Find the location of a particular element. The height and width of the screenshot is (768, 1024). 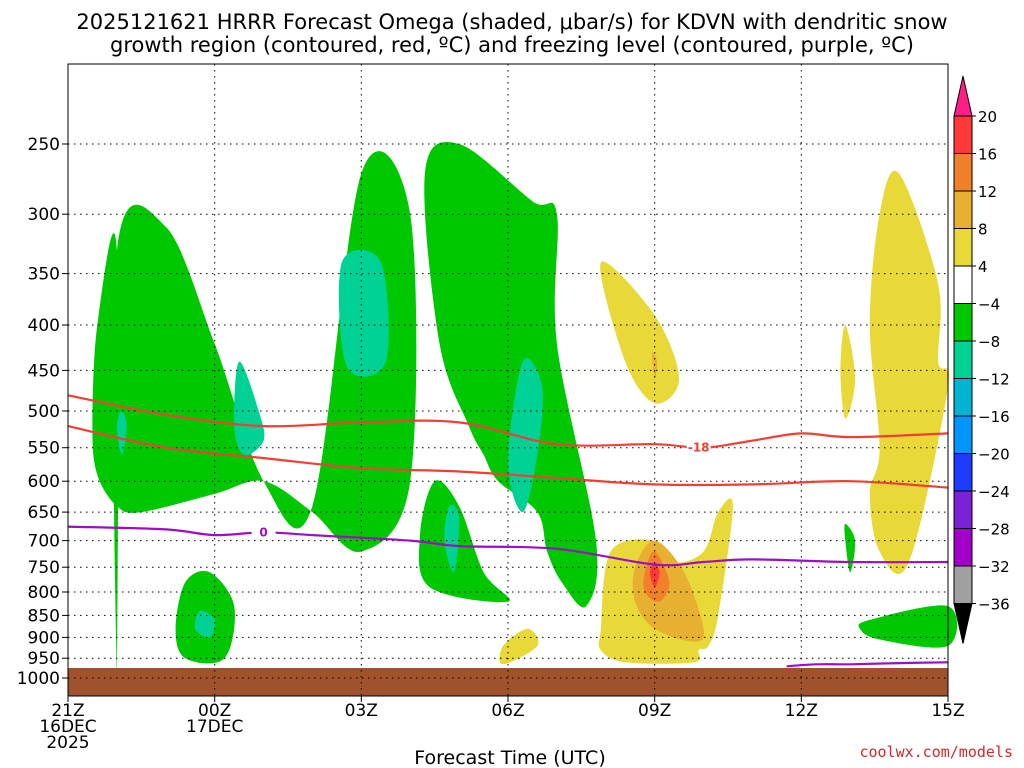

x-tick-label: 00Z 17DEC is located at coordinates (214, 719).